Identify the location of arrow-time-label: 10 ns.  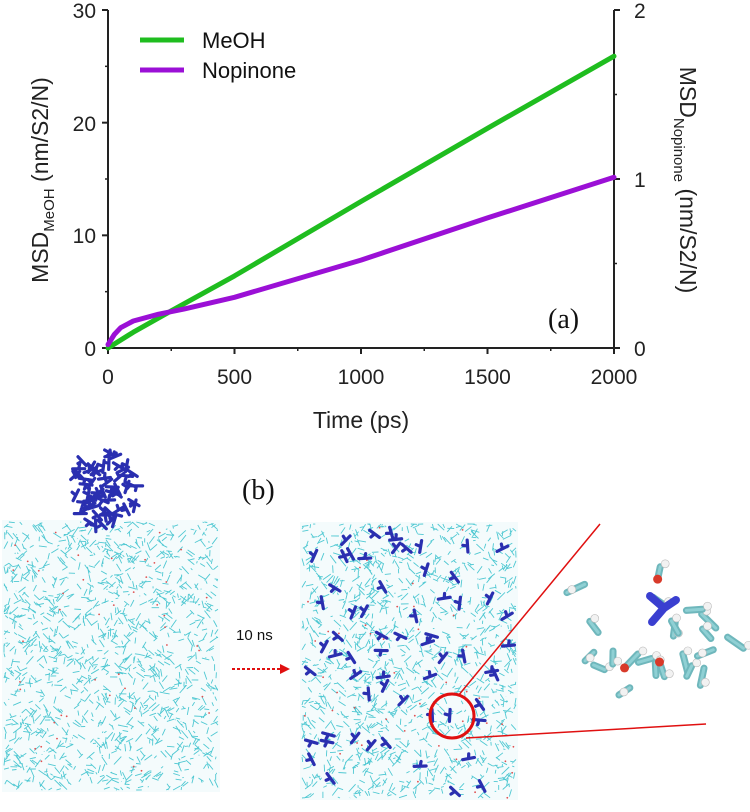
(254, 635).